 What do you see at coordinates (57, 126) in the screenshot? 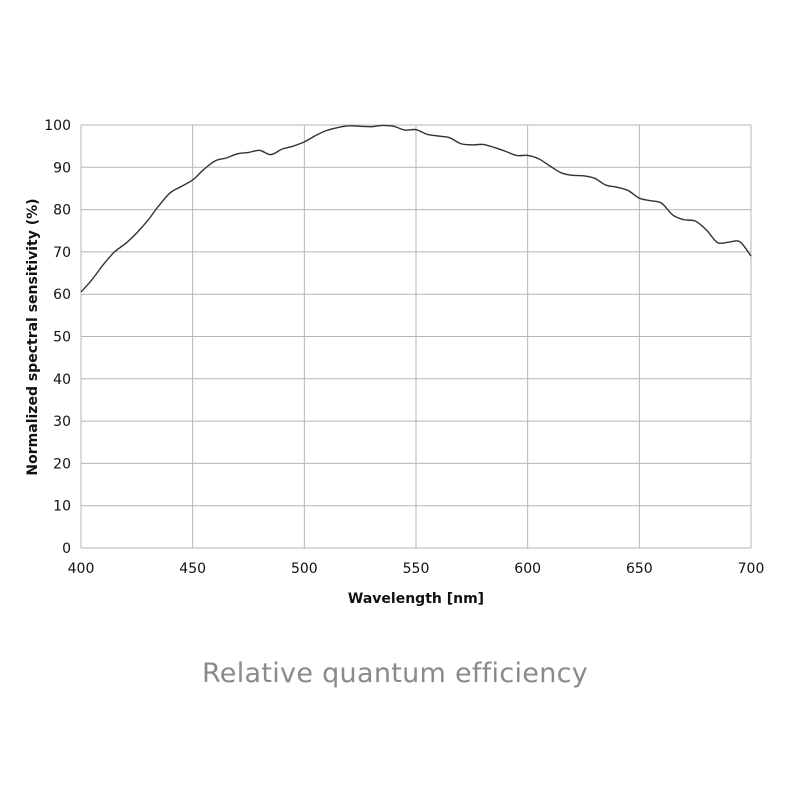
I see `y-tick-label: 100` at bounding box center [57, 126].